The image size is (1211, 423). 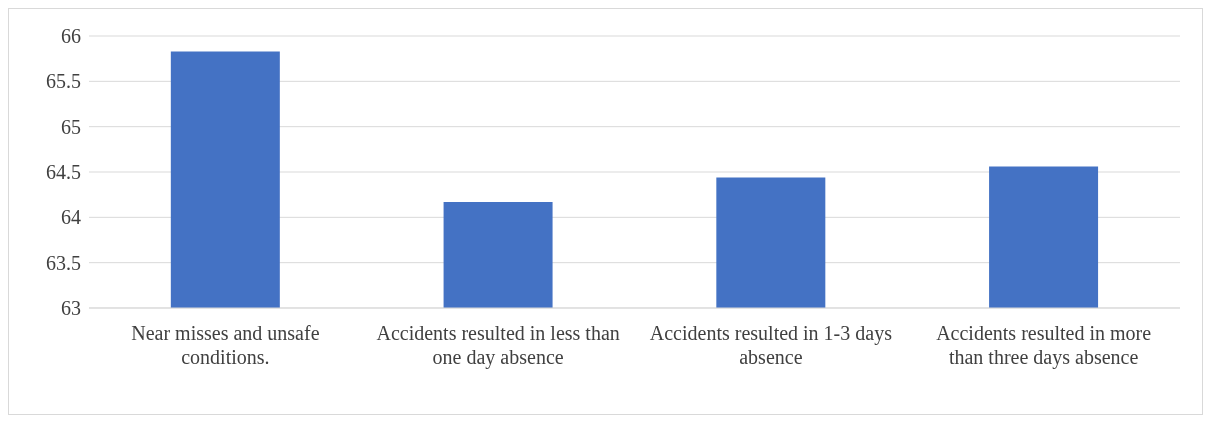 What do you see at coordinates (63, 262) in the screenshot?
I see `y-tick-label: 63.5` at bounding box center [63, 262].